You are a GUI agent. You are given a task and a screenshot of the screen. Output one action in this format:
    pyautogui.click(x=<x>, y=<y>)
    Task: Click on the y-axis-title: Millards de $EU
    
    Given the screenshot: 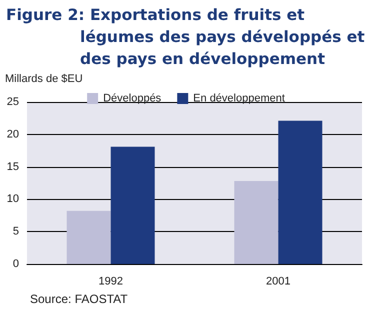 What is the action you would take?
    pyautogui.click(x=44, y=79)
    